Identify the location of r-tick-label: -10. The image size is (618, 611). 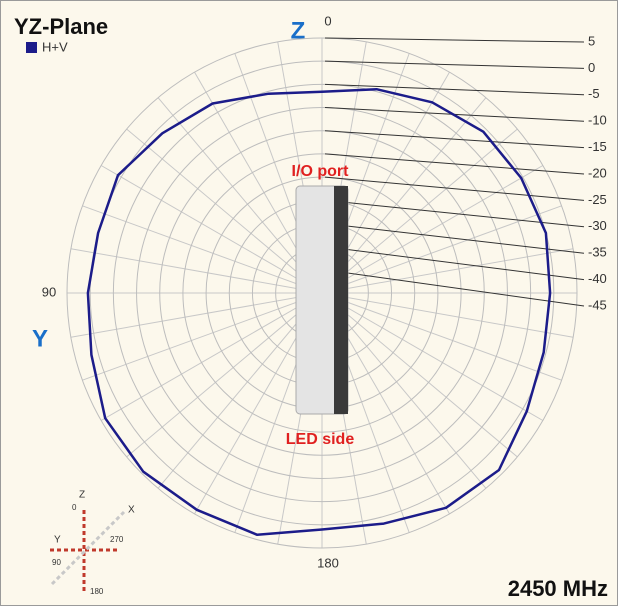
(597, 120).